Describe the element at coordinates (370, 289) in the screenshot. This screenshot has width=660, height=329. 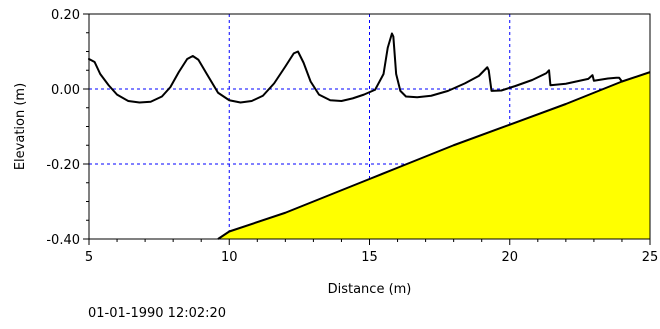
I see `x-axis-title: Distance (m)` at that location.